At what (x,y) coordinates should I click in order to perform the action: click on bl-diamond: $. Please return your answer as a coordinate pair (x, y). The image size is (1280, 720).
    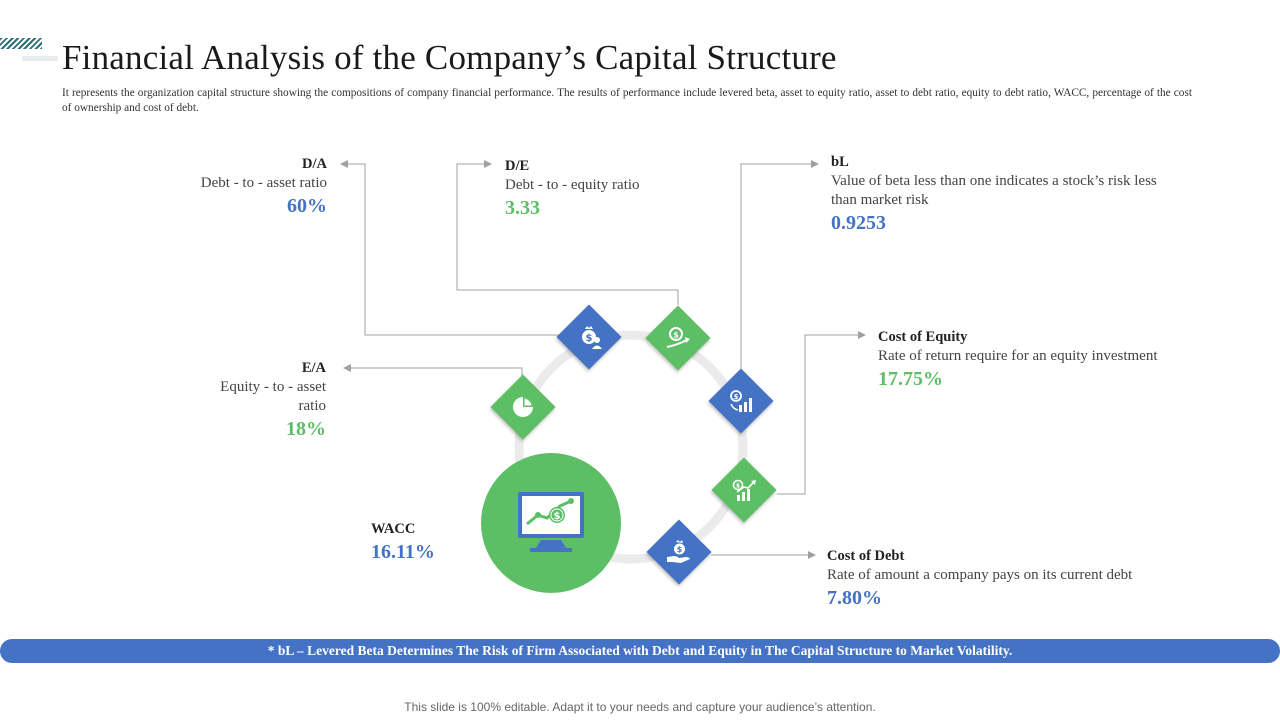
    Looking at the image, I should click on (741, 401).